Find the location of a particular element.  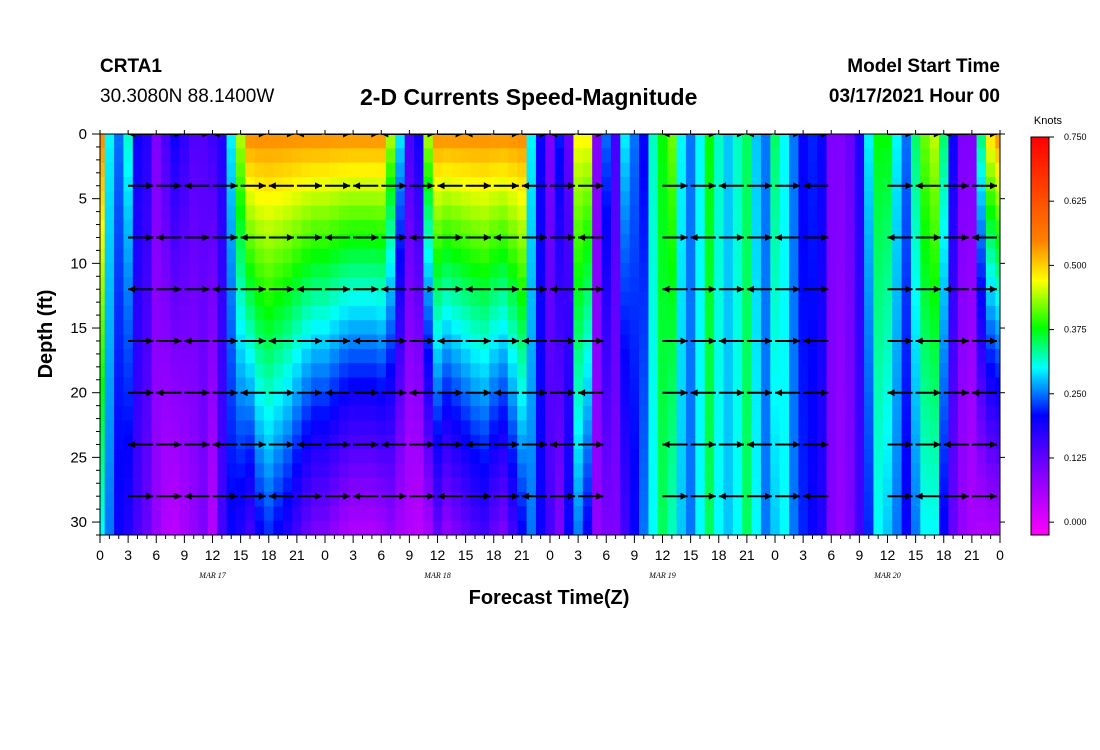

model-start-value: 03/17/2021 Hour 00 is located at coordinates (914, 96).